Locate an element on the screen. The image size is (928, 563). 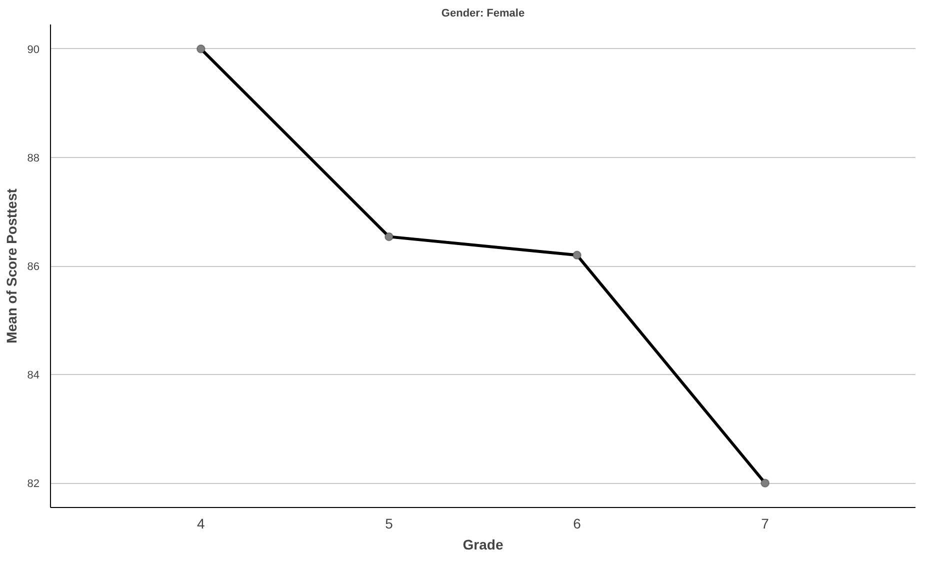
x-tick-label: 5 is located at coordinates (389, 524).